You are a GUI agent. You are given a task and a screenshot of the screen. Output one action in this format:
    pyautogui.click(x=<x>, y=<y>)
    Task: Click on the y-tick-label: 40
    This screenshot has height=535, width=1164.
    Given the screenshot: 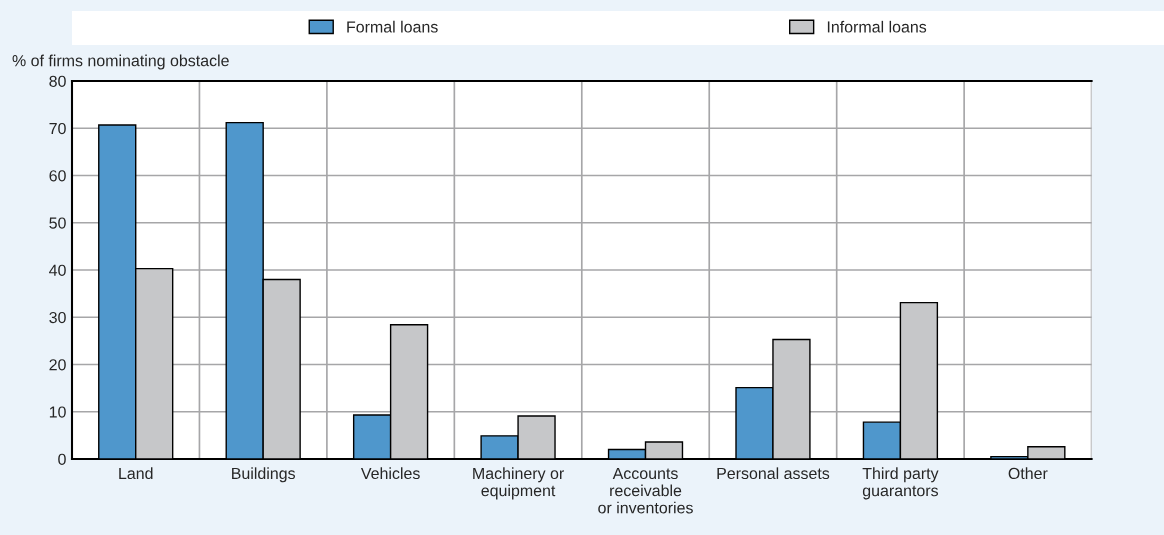 What is the action you would take?
    pyautogui.click(x=57, y=270)
    